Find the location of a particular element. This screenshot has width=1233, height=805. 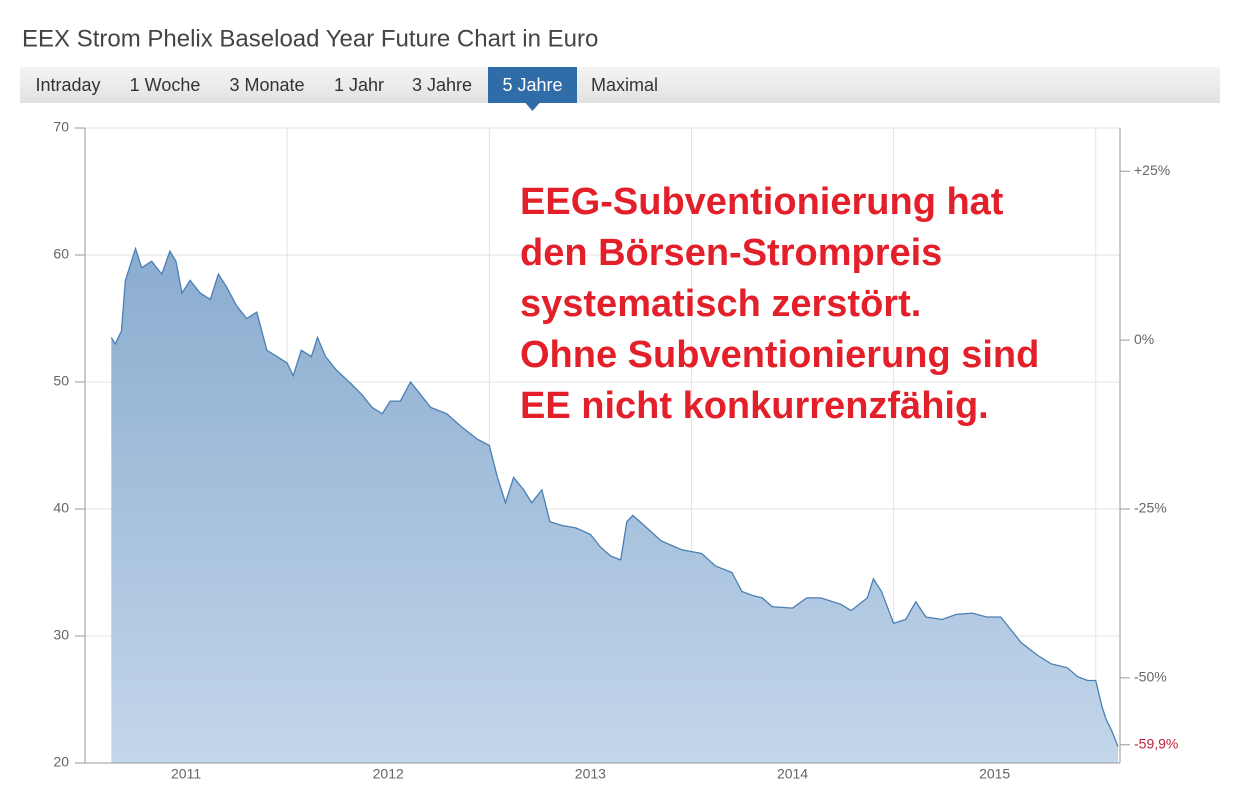

y2-tick-label: -25% is located at coordinates (1150, 508).